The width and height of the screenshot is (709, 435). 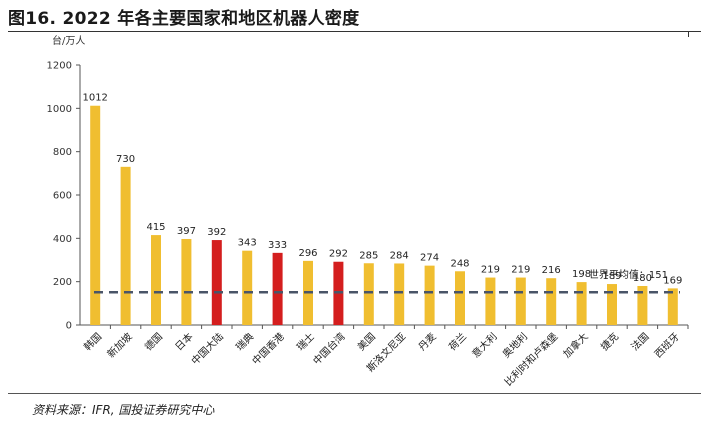 I want to click on bar-value-label: 274, so click(x=429, y=258).